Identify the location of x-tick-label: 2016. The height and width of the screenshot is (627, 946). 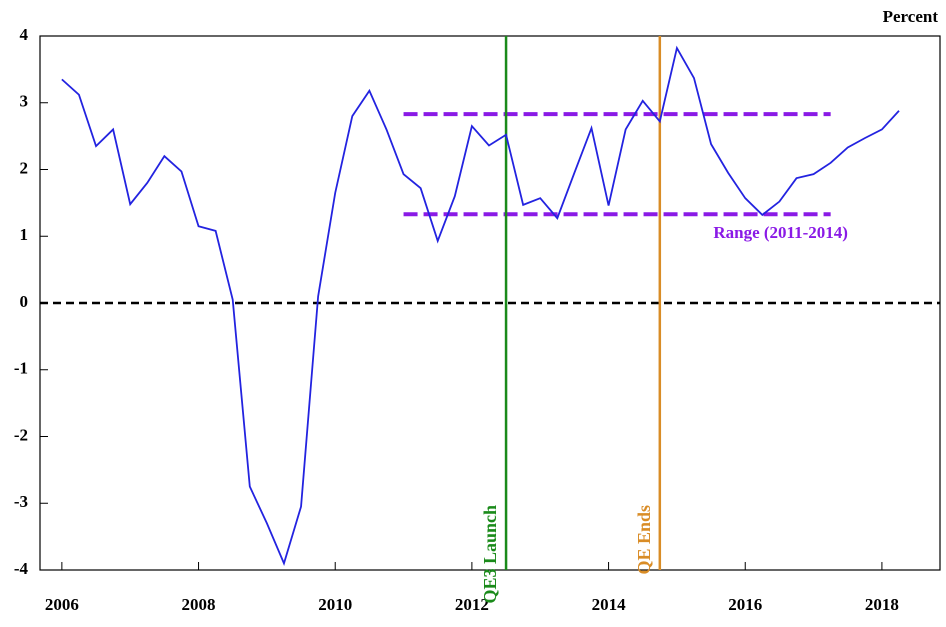
(745, 604).